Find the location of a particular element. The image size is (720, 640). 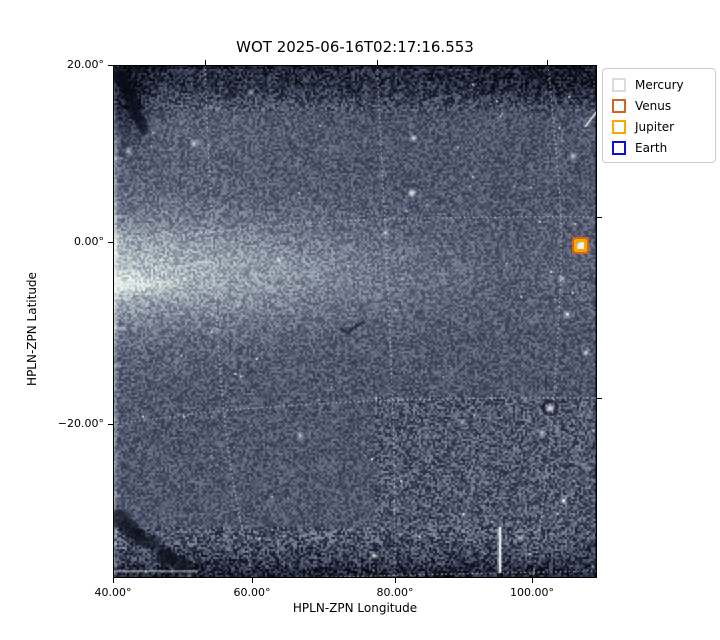

legend-item: Earth is located at coordinates (659, 147).